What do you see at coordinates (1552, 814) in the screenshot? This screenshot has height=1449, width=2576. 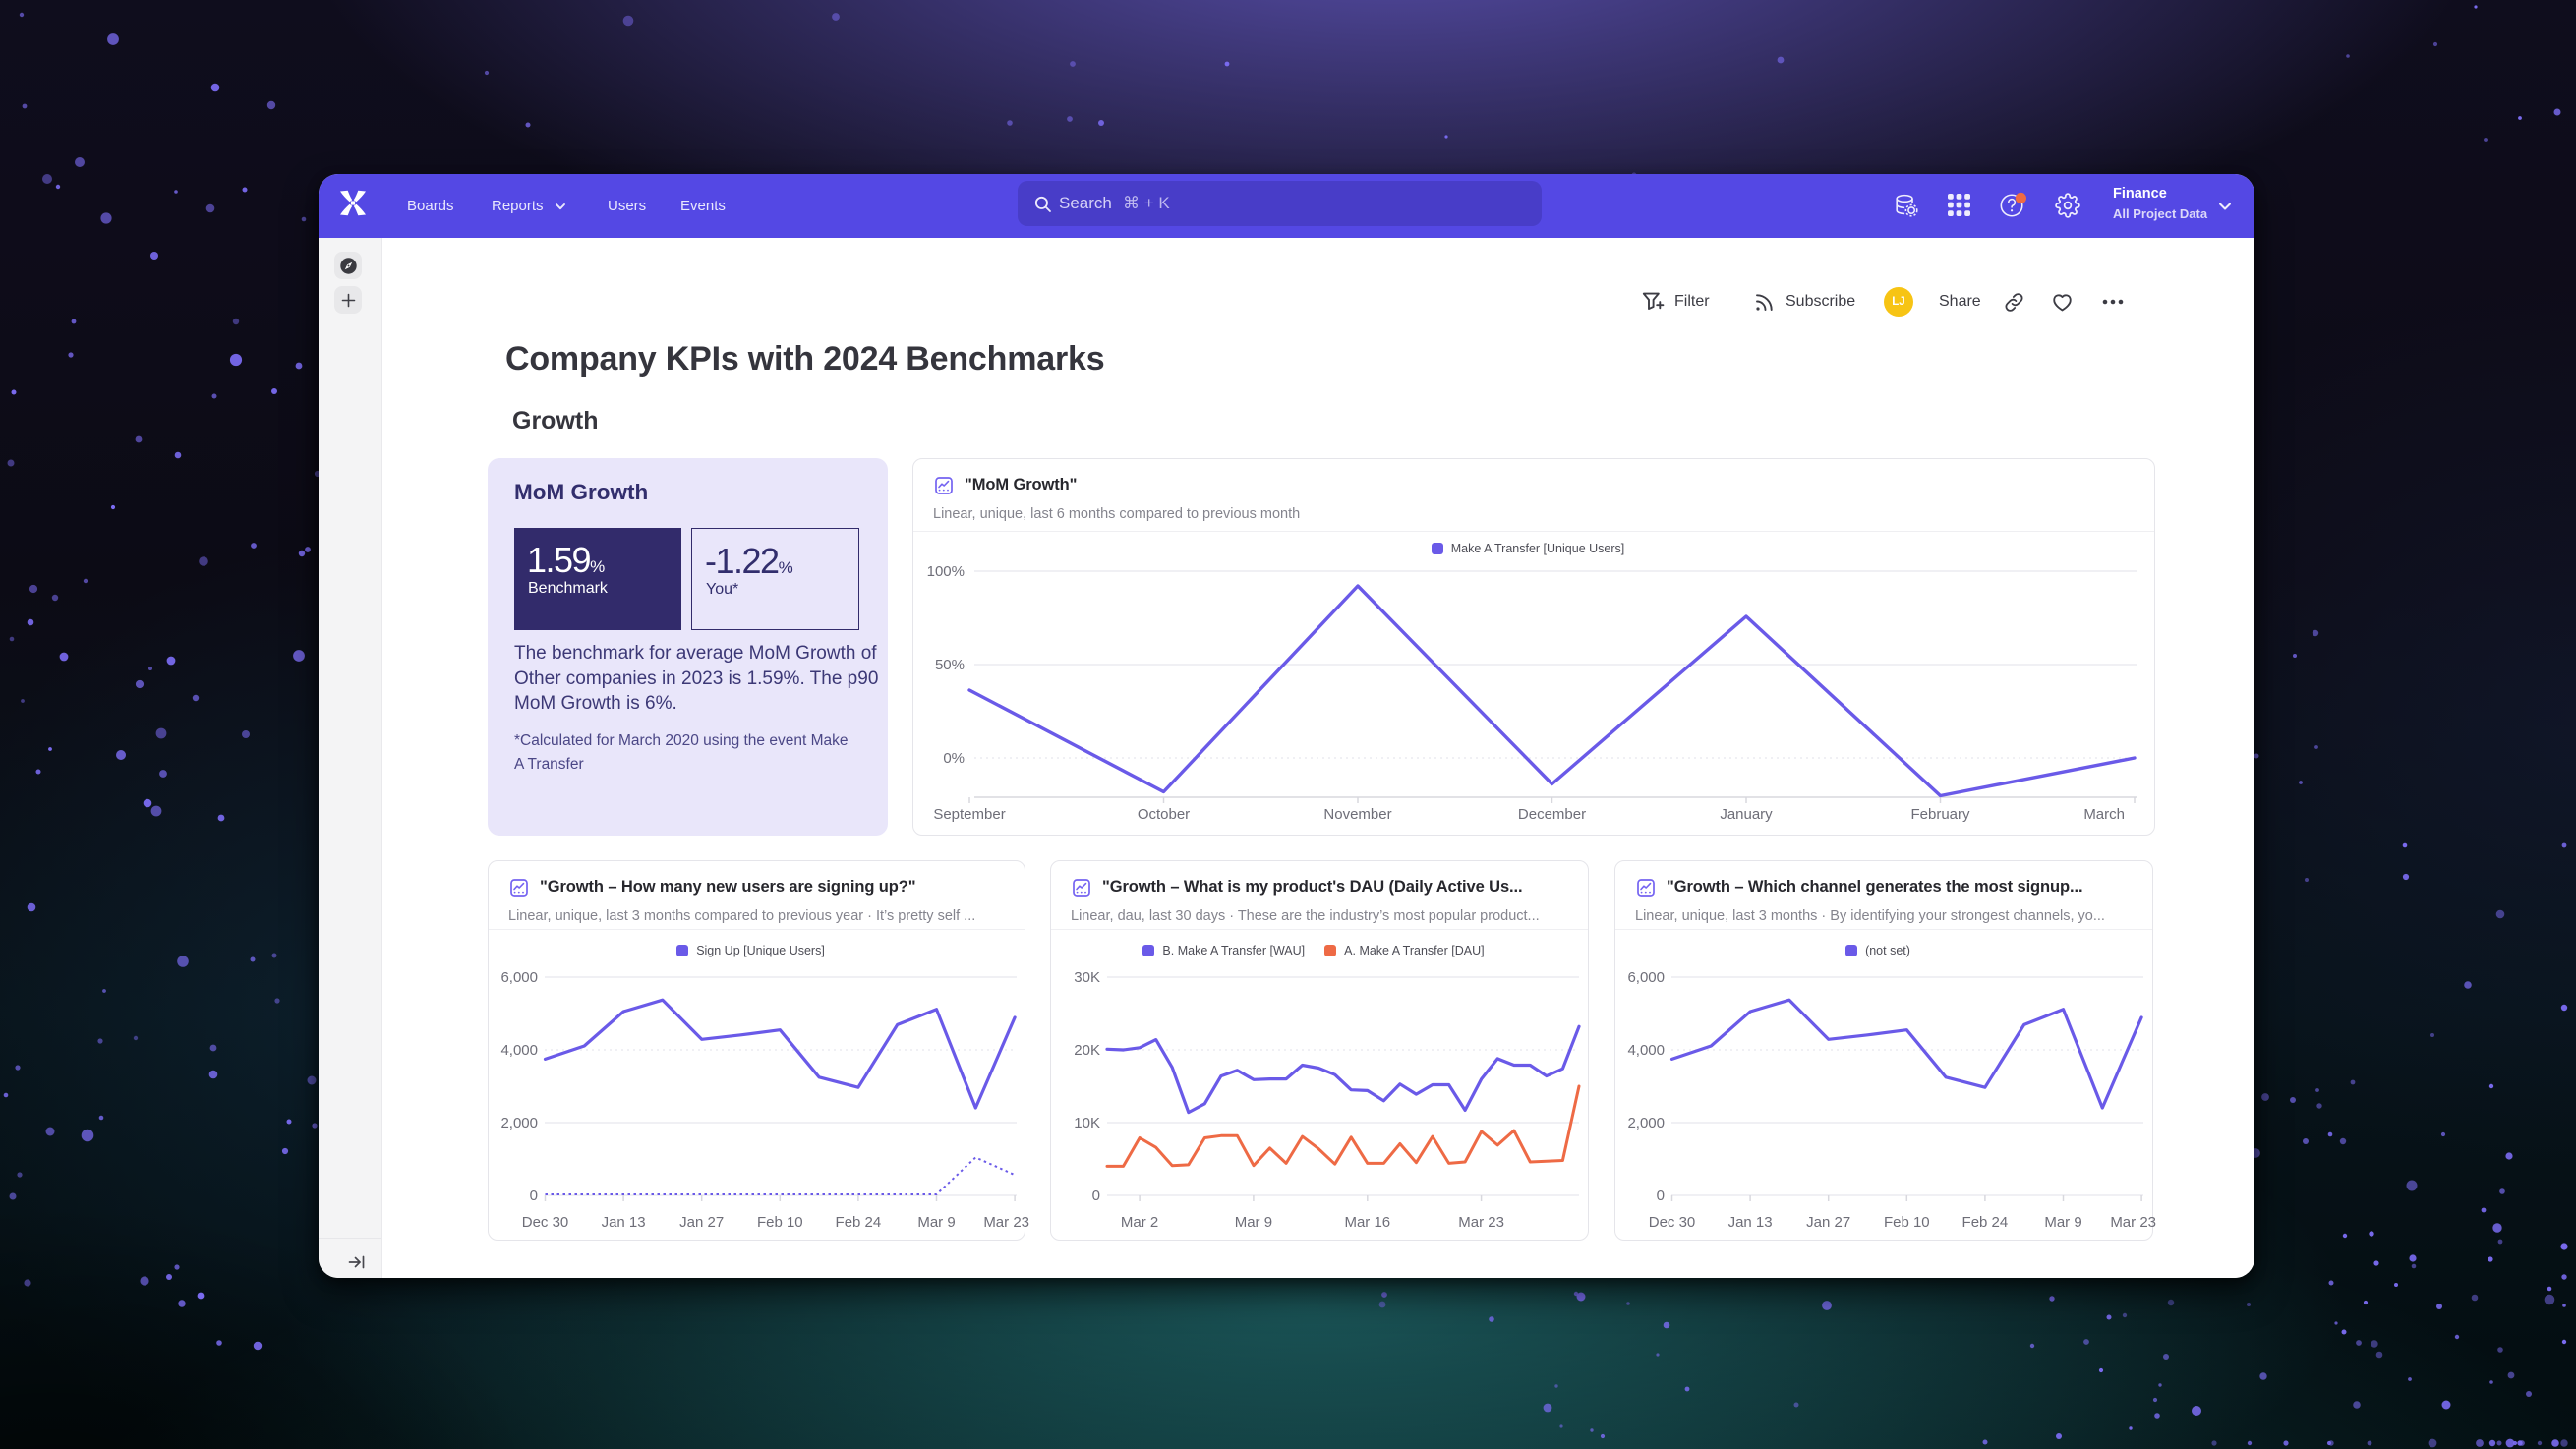 I see `svg-text: December` at bounding box center [1552, 814].